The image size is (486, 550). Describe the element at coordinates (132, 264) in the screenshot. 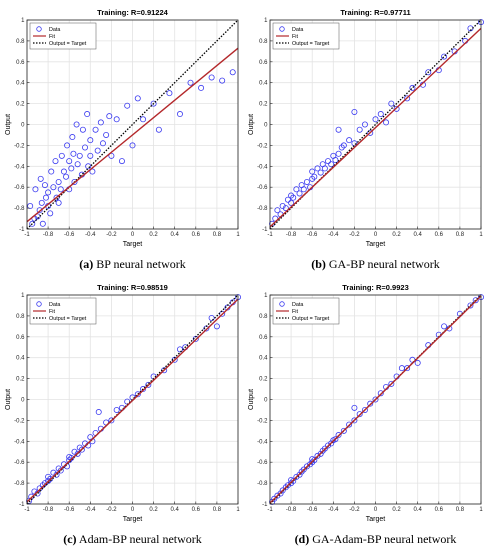

I see `panel-caption: (a) BP neural network` at that location.